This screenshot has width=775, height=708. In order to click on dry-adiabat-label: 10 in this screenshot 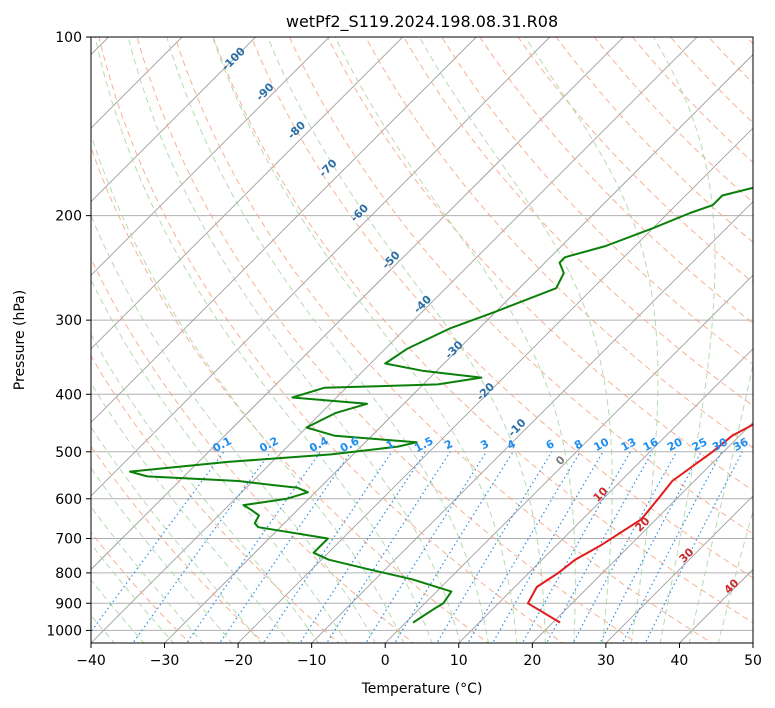, I will do `click(601, 494)`.